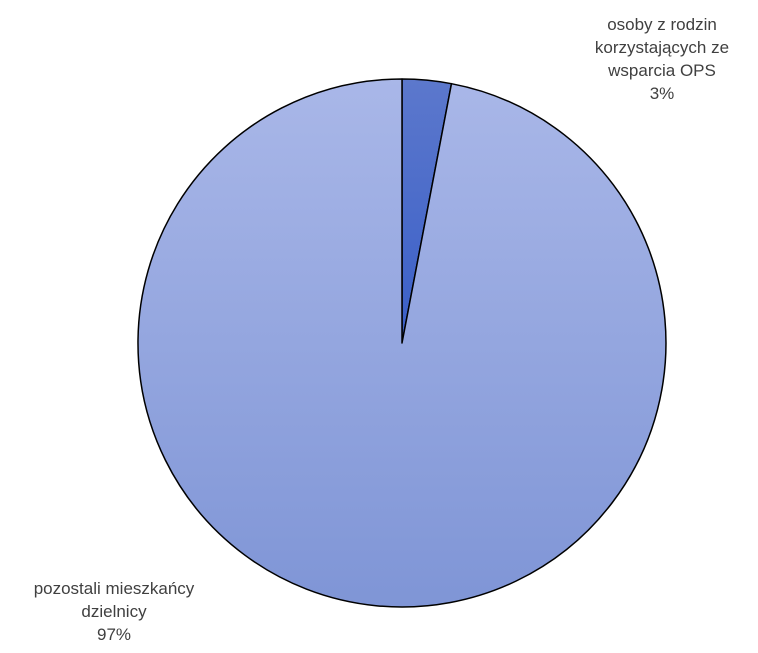  Describe the element at coordinates (661, 70) in the screenshot. I see `slice-category-label: wsparcia OPS` at that location.